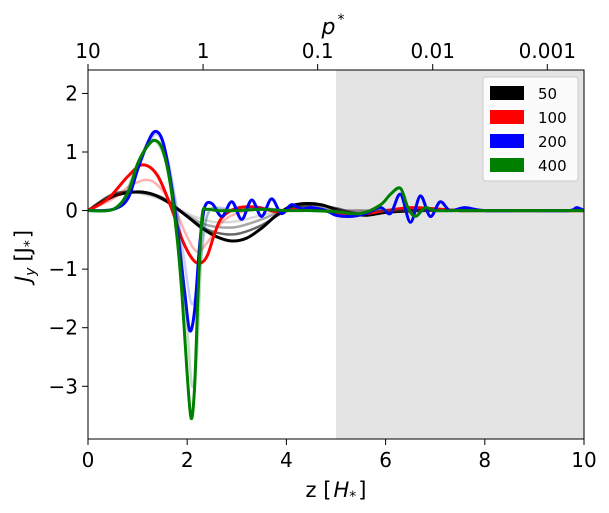  Describe the element at coordinates (71, 211) in the screenshot. I see `y-tick-label: 0` at that location.